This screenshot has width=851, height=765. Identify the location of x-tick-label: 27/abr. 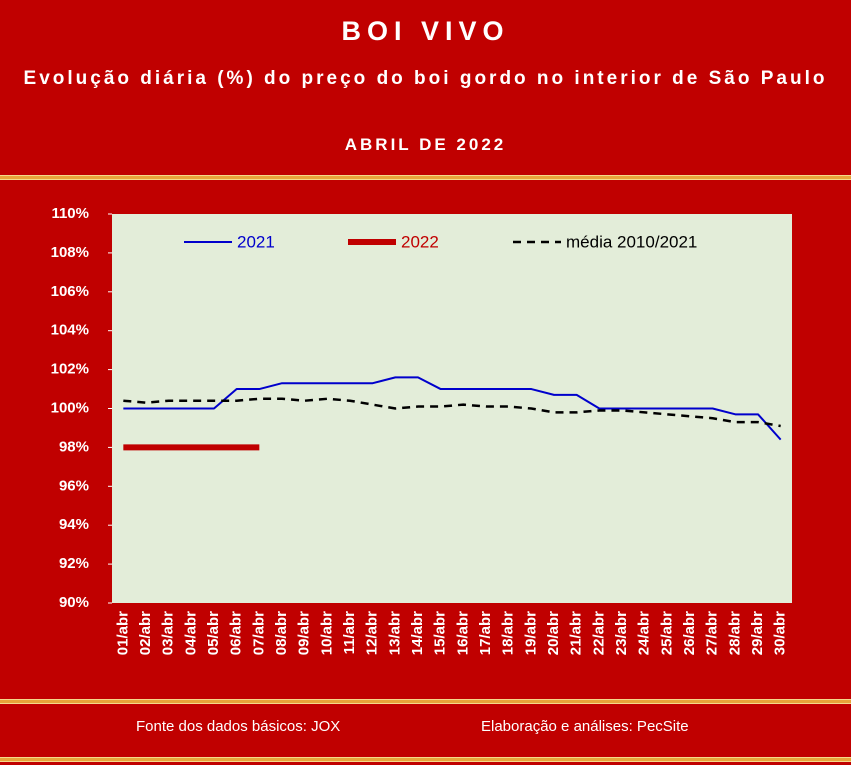
(712, 633).